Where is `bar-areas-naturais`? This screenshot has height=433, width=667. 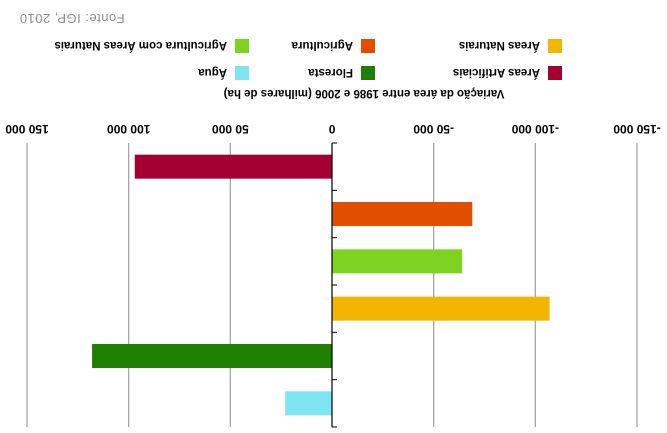
bar-areas-naturais is located at coordinates (441, 308).